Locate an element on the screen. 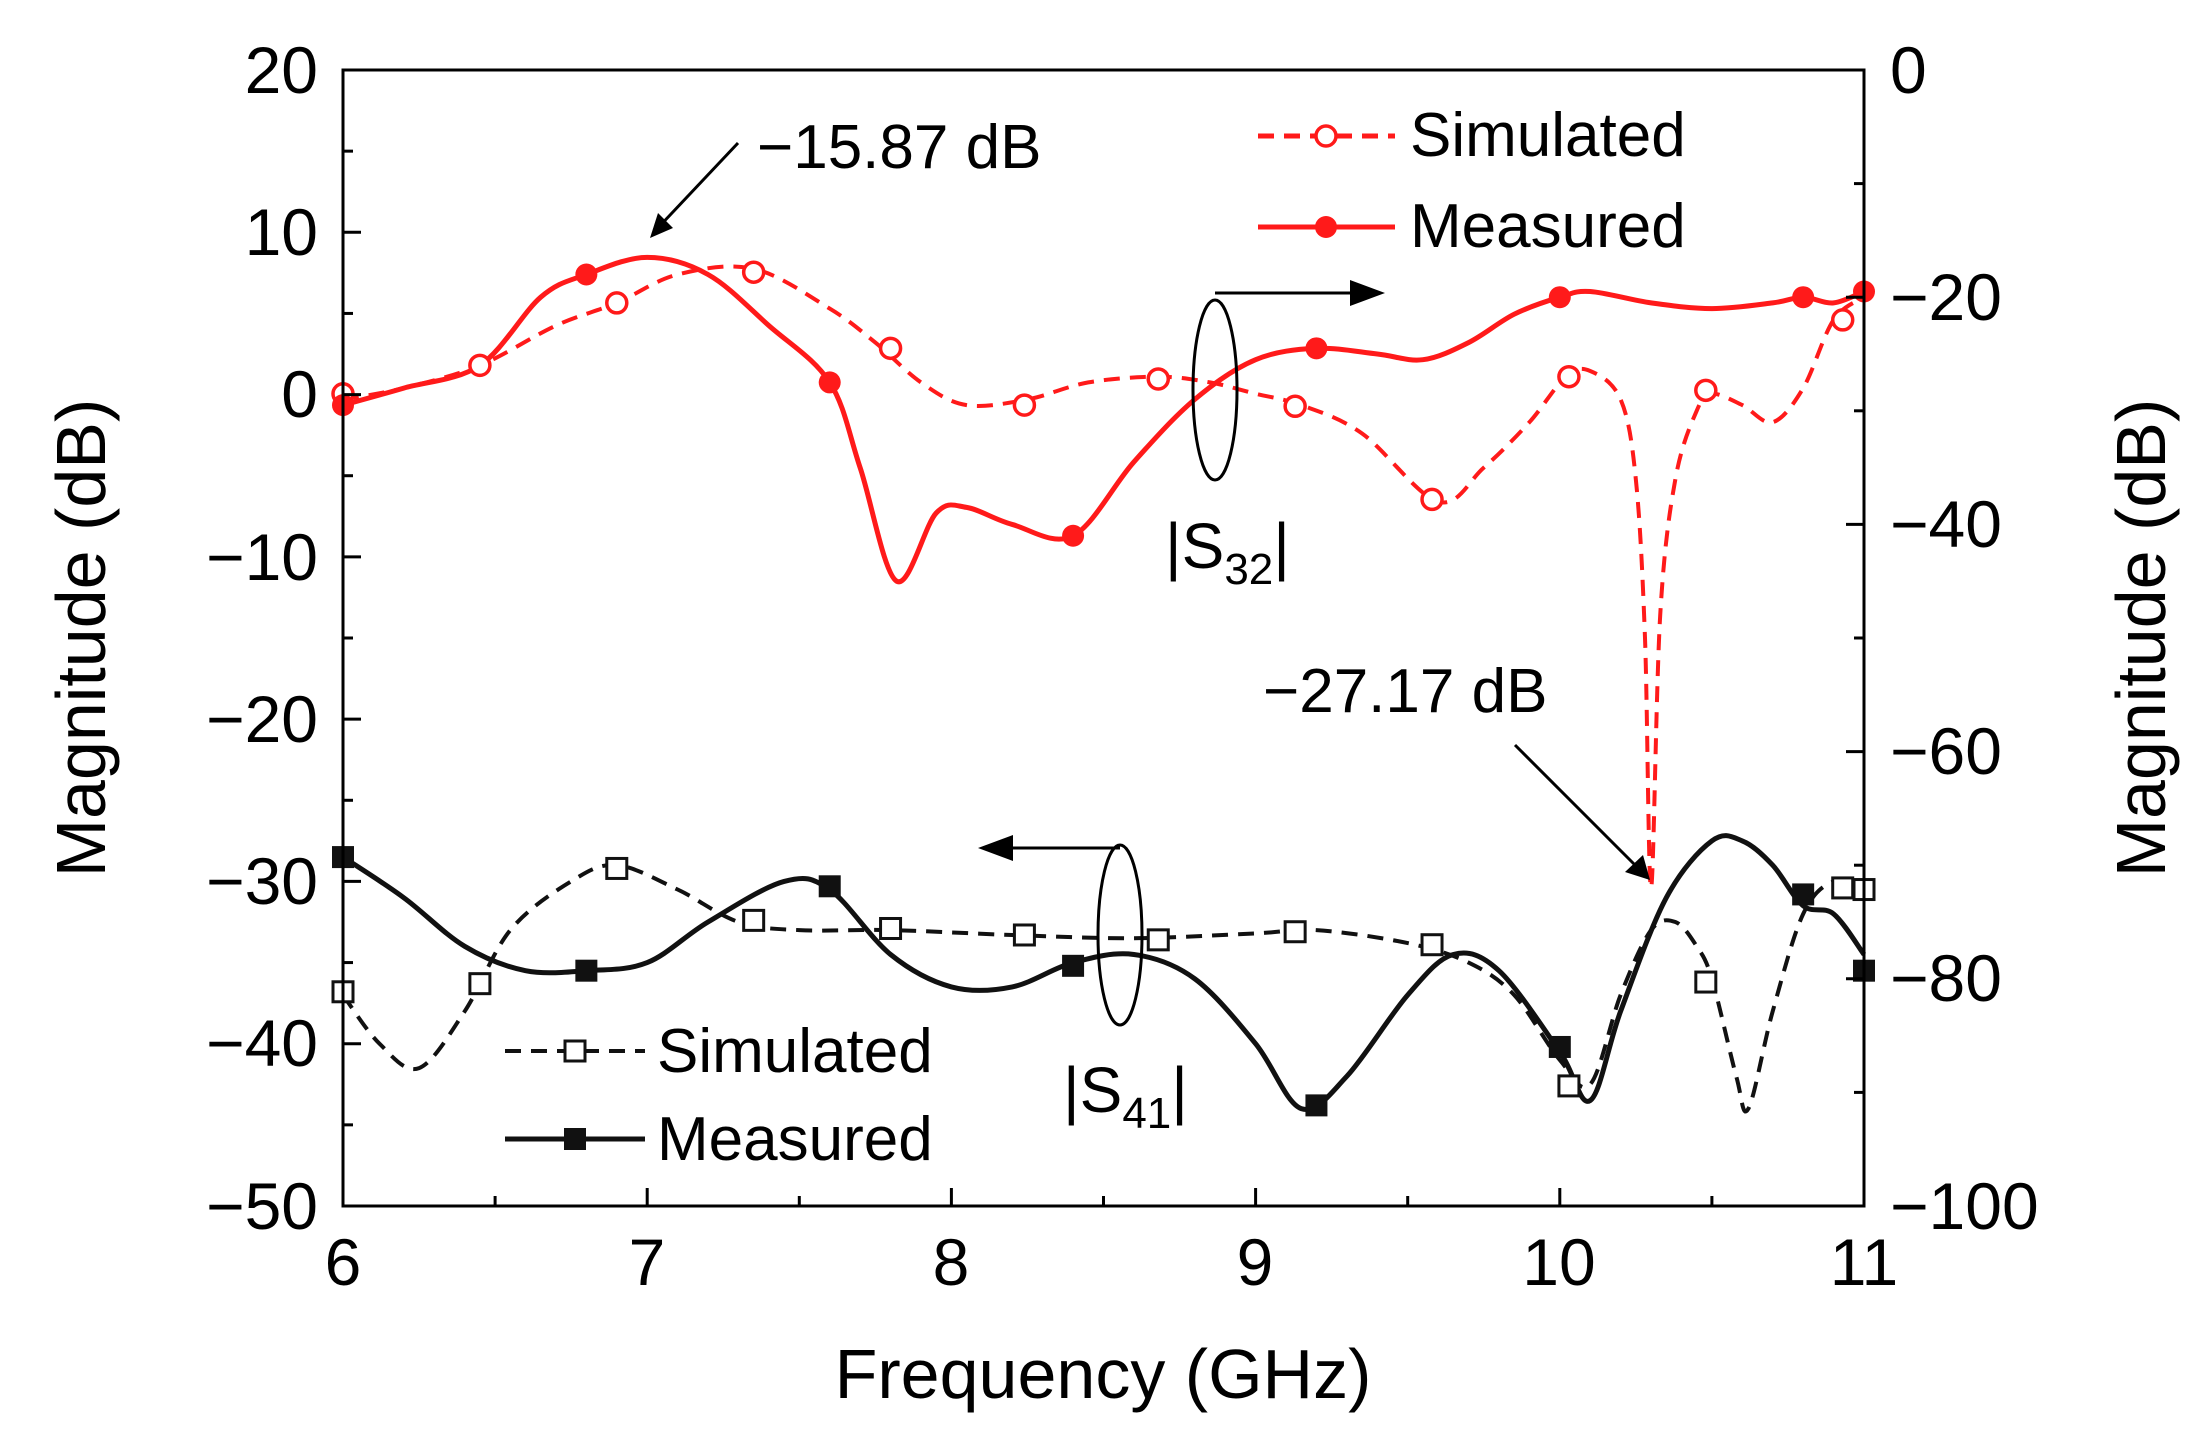  s41-measured-line is located at coordinates (1104, 973).